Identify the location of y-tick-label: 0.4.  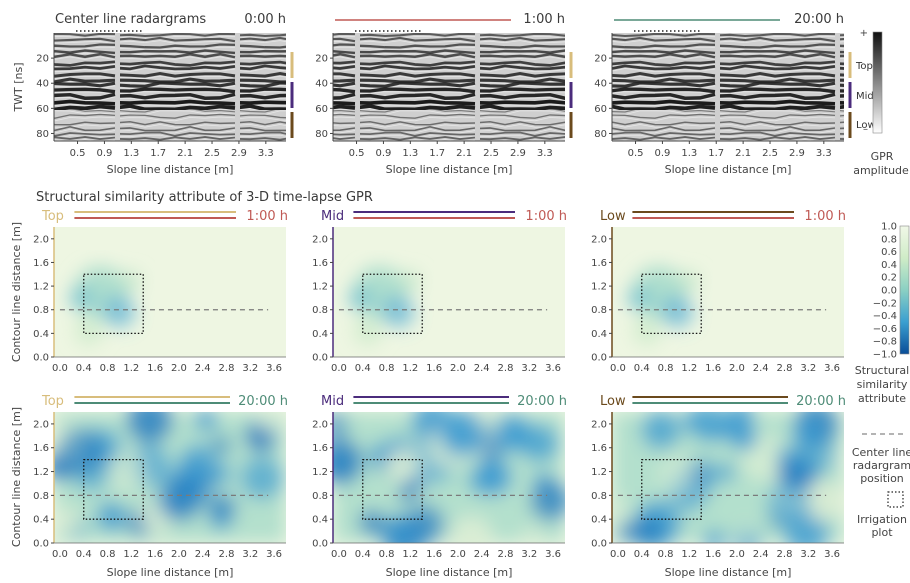
(320, 520).